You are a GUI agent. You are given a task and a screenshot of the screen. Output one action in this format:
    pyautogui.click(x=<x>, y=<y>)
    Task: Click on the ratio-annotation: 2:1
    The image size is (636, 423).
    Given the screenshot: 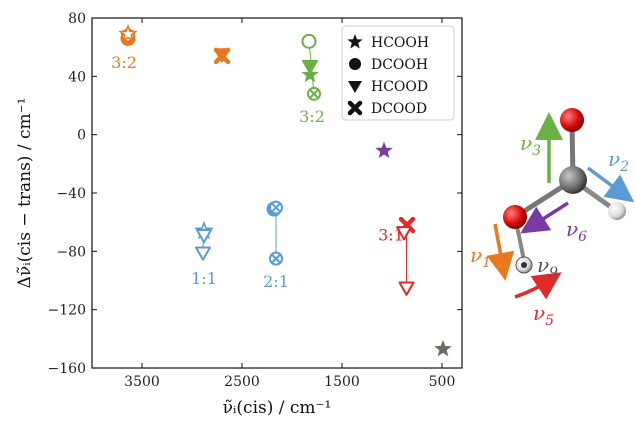 What is the action you would take?
    pyautogui.click(x=276, y=281)
    